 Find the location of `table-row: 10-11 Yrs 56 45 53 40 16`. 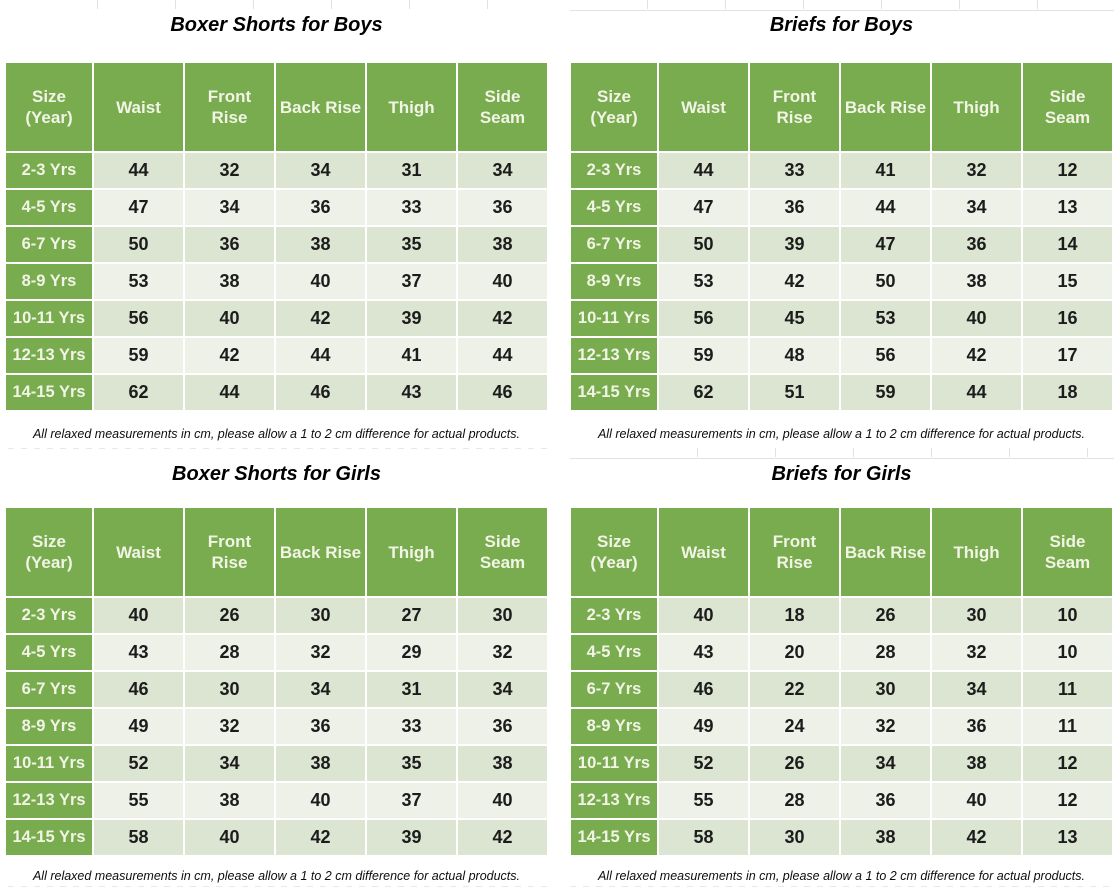

table-row: 10-11 Yrs 56 45 53 40 16 is located at coordinates (841, 318).